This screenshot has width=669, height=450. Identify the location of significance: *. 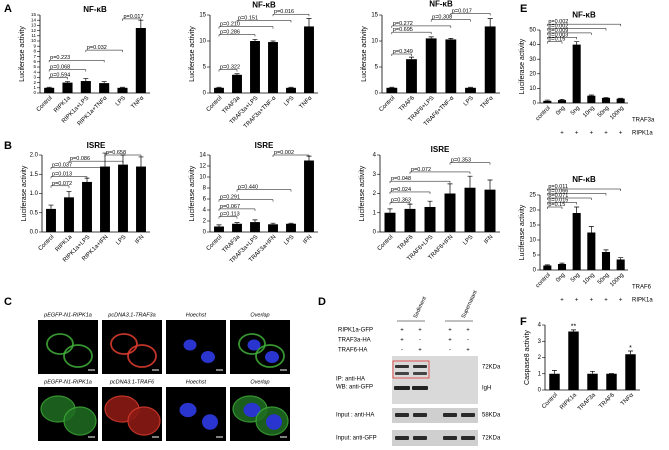
(630, 348).